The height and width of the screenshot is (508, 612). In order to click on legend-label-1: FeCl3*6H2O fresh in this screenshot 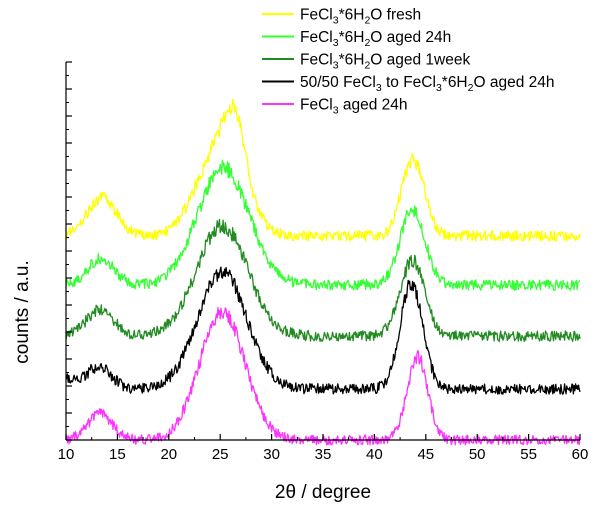, I will do `click(360, 17)`.